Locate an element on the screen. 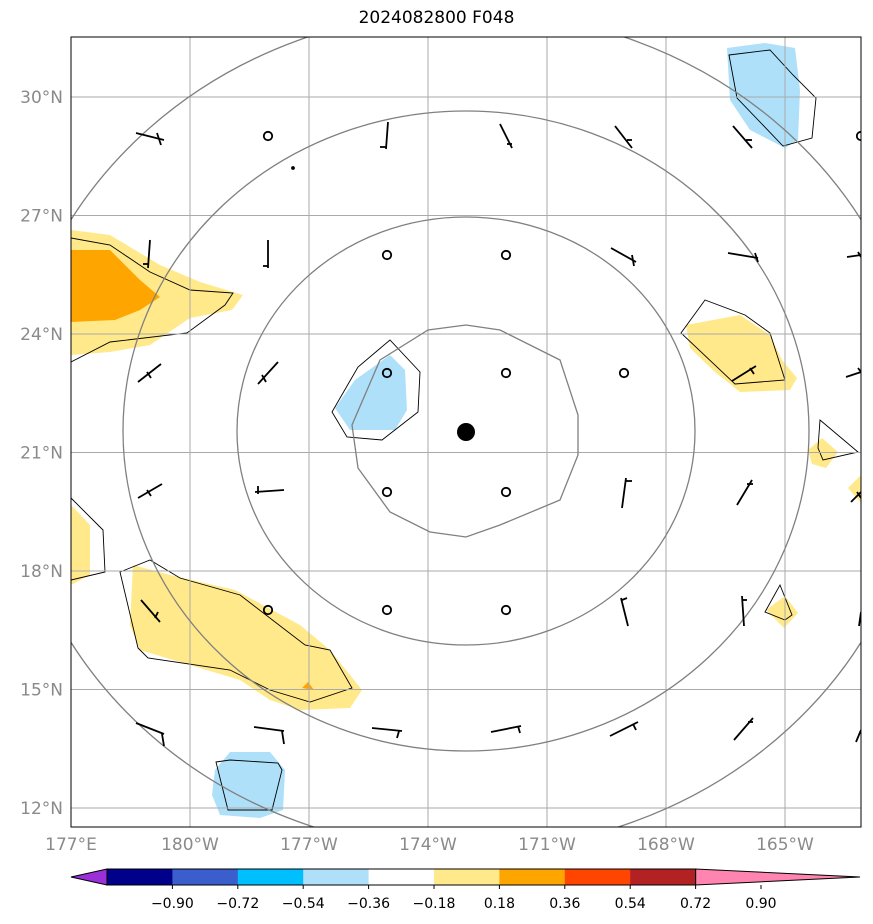 The image size is (873, 924). lat-tick-label: 27°N is located at coordinates (41, 217).